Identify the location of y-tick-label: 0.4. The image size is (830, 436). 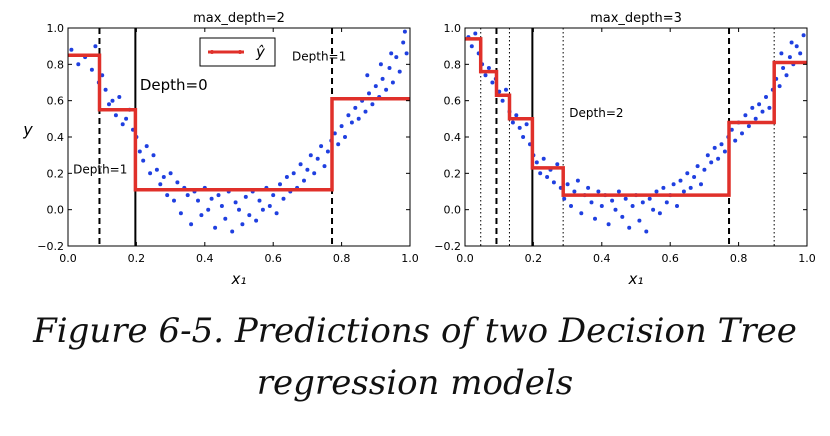
(453, 137).